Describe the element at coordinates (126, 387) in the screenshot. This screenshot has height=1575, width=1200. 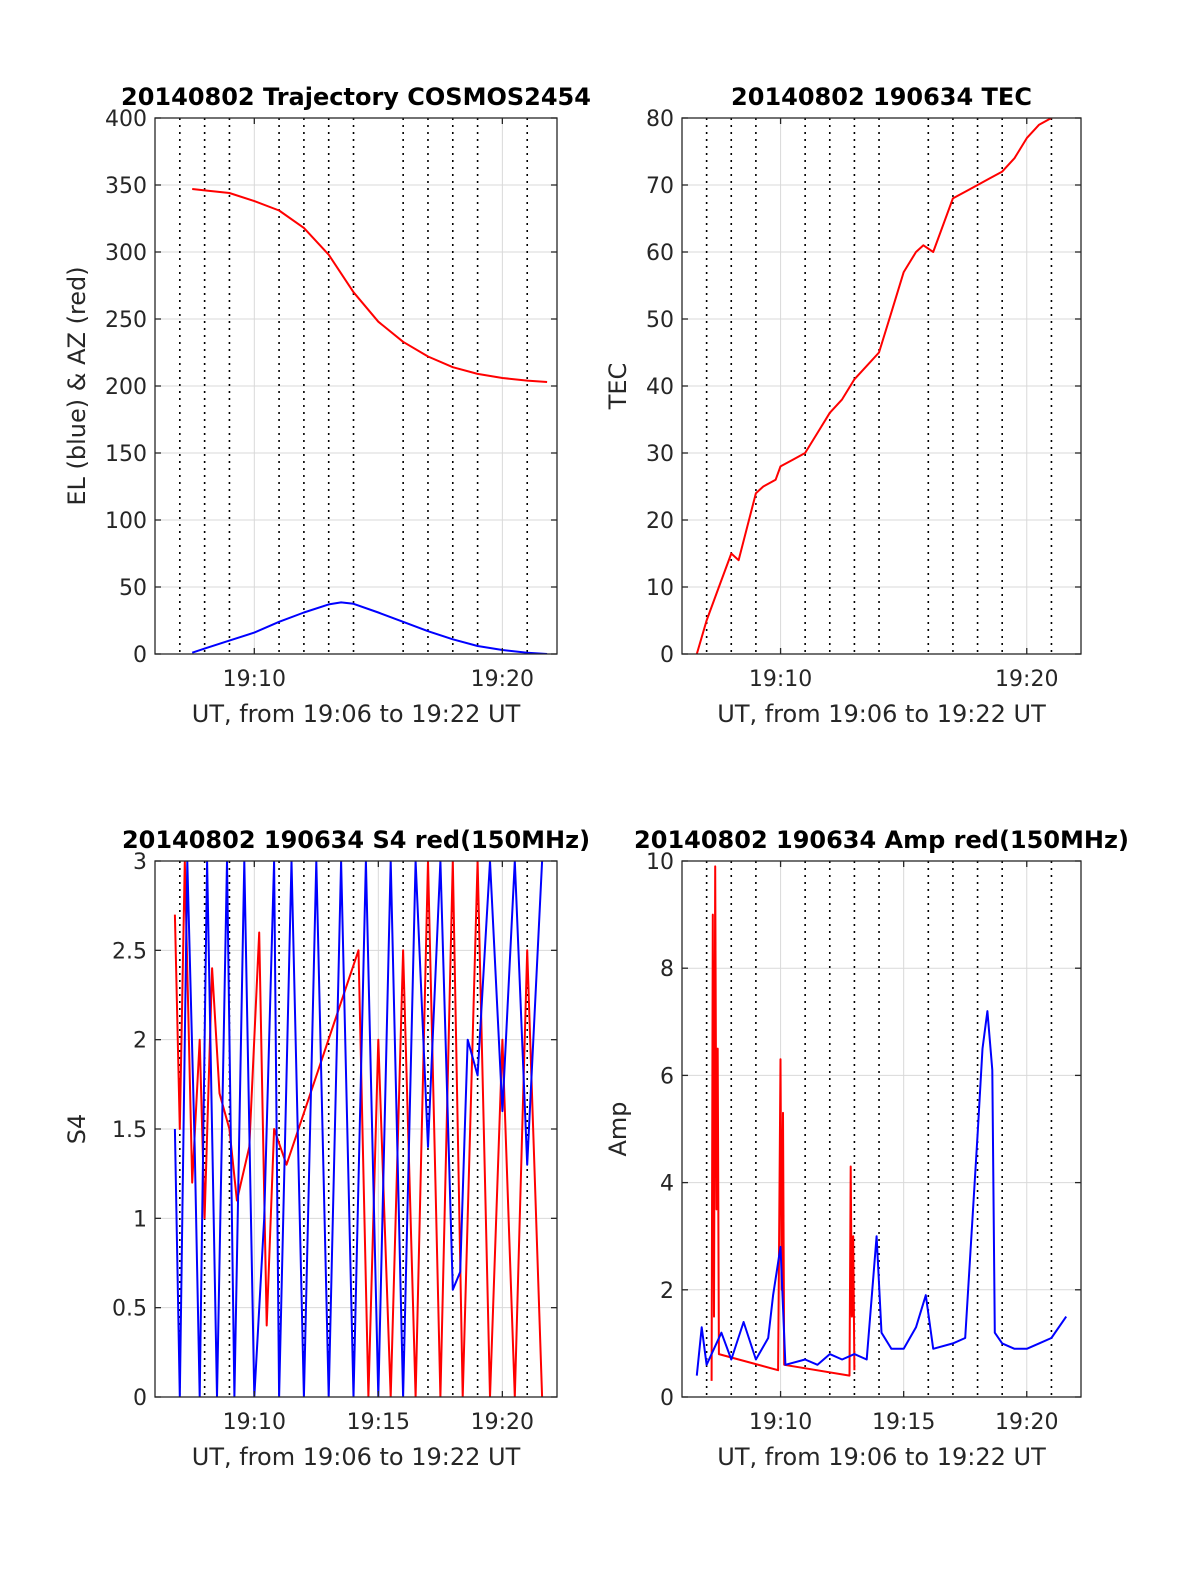
I see `y-tick-label: 200` at that location.